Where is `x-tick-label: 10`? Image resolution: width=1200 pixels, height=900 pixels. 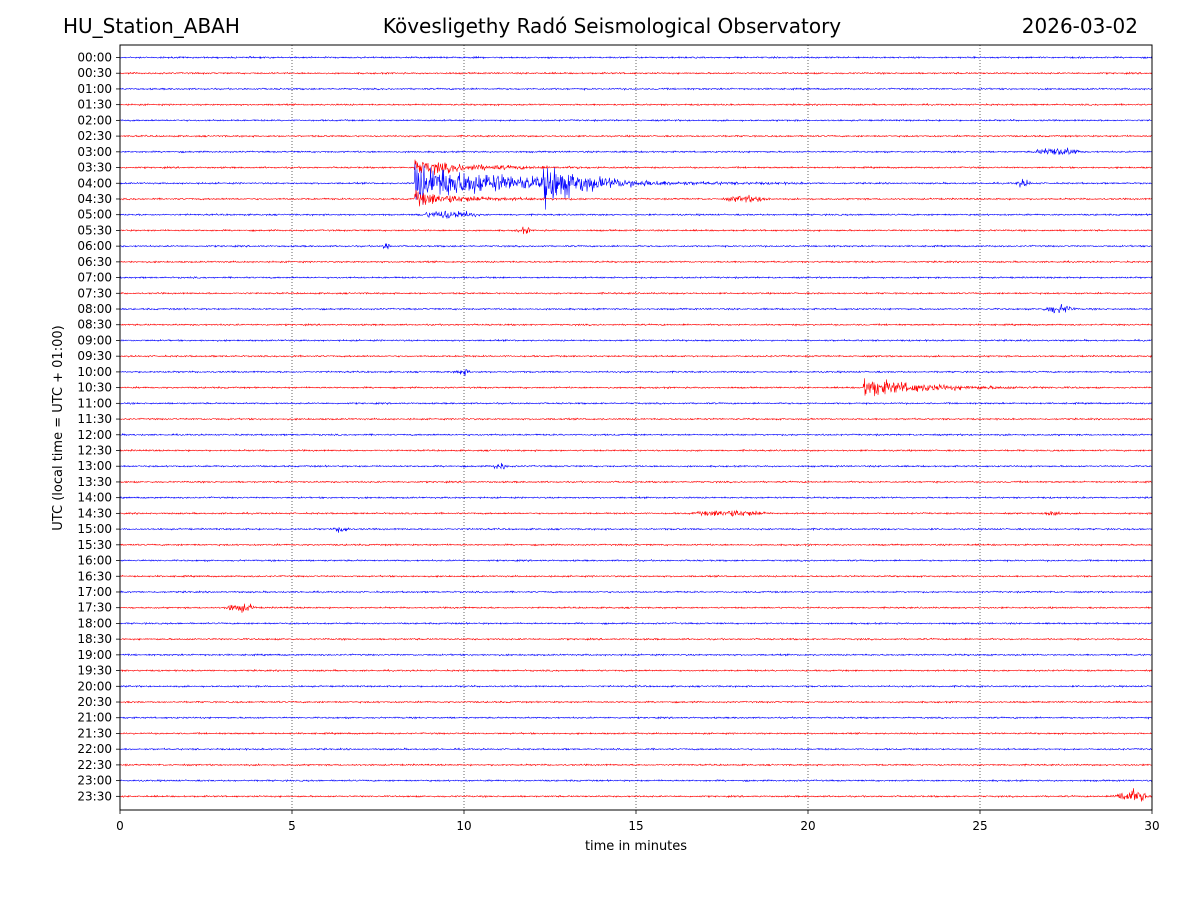
x-tick-label: 10 is located at coordinates (463, 826).